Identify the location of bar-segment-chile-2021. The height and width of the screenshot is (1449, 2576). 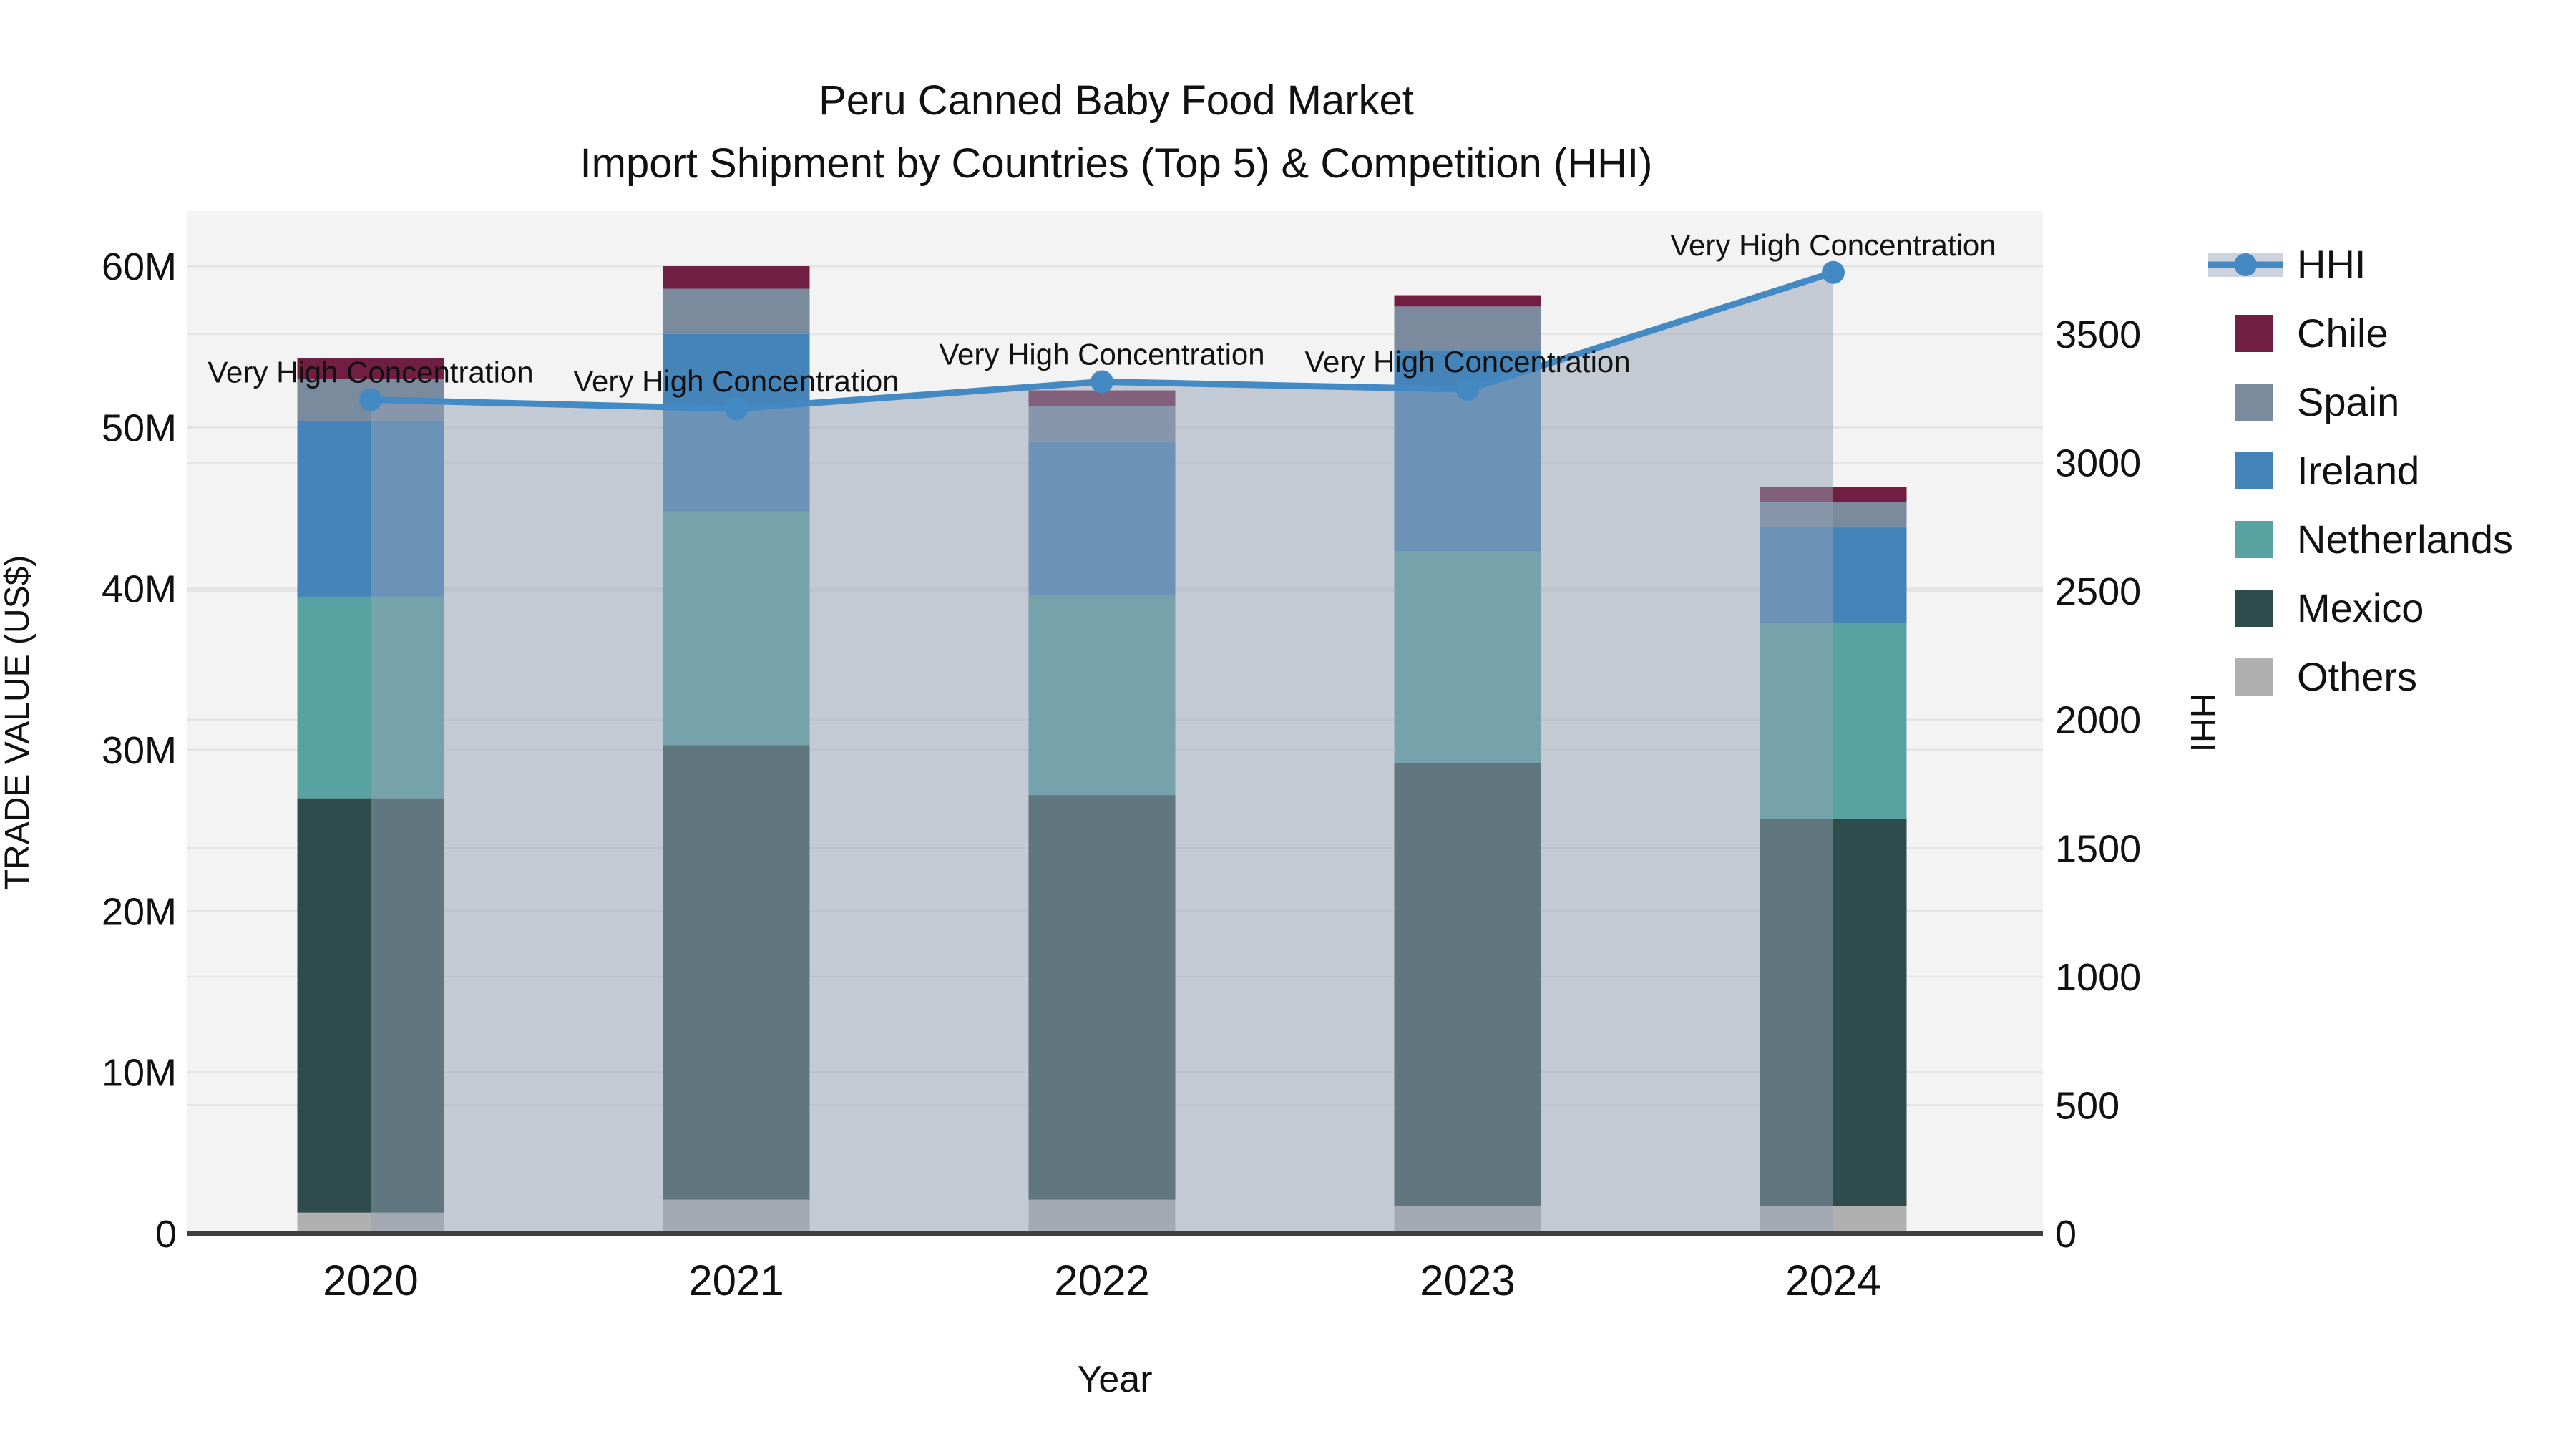
(736, 277).